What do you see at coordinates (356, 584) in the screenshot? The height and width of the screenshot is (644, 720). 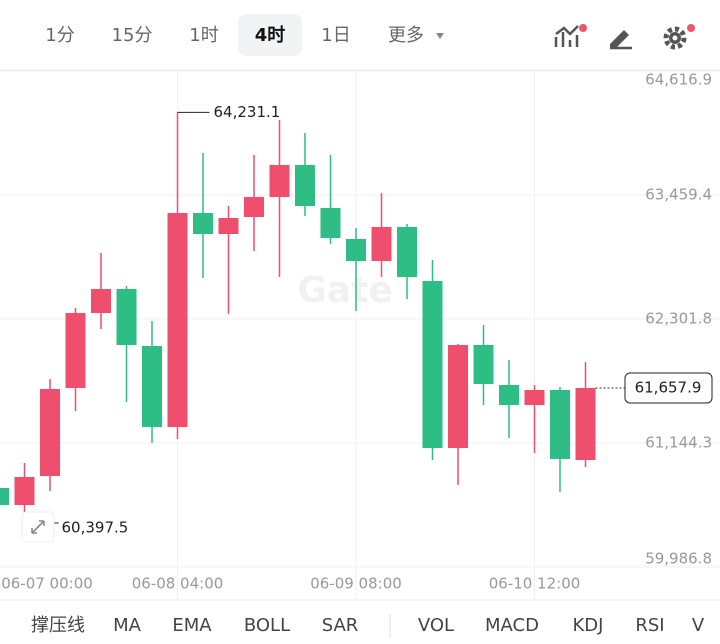 I see `x-tick-label: 06-09 08:00` at bounding box center [356, 584].